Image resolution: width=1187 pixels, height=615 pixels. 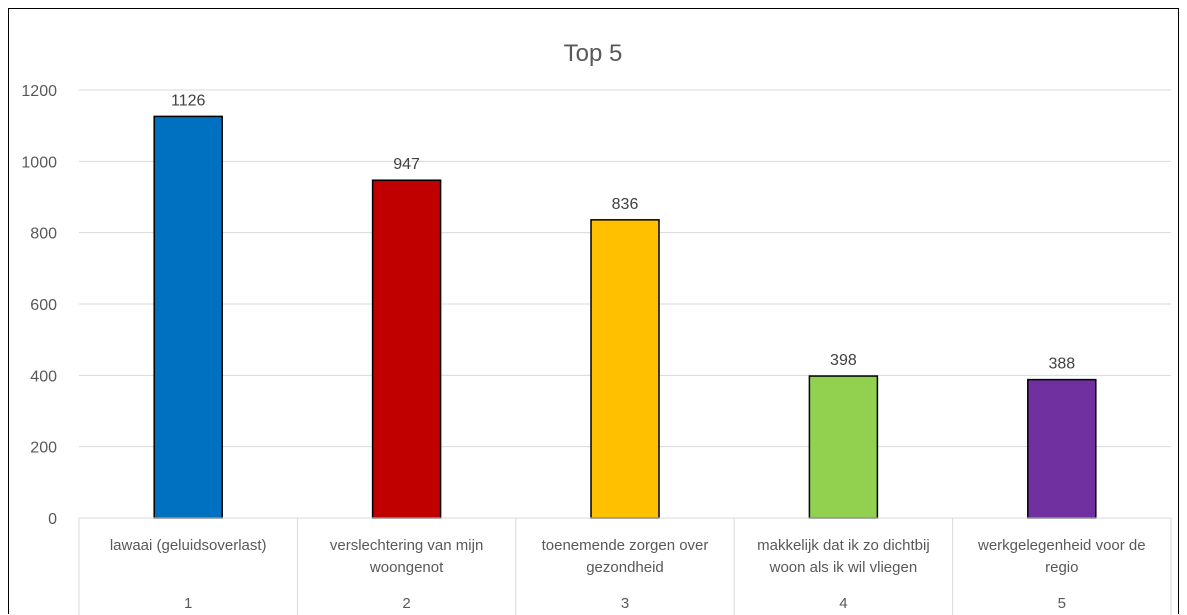 What do you see at coordinates (188, 603) in the screenshot?
I see `category-number: 1` at bounding box center [188, 603].